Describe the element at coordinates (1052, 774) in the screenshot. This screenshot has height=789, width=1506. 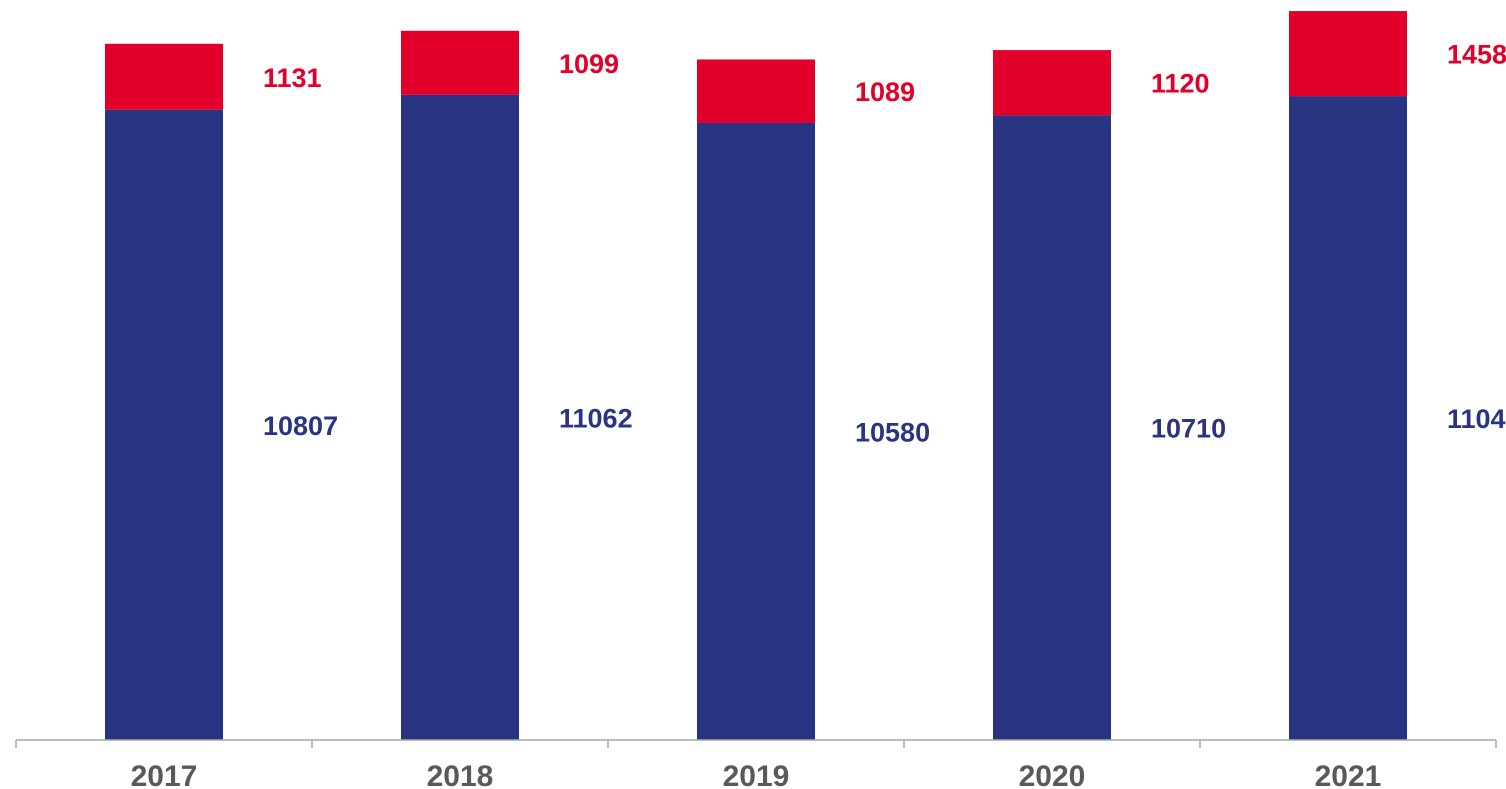
I see `category-label-2020: 2020` at that location.